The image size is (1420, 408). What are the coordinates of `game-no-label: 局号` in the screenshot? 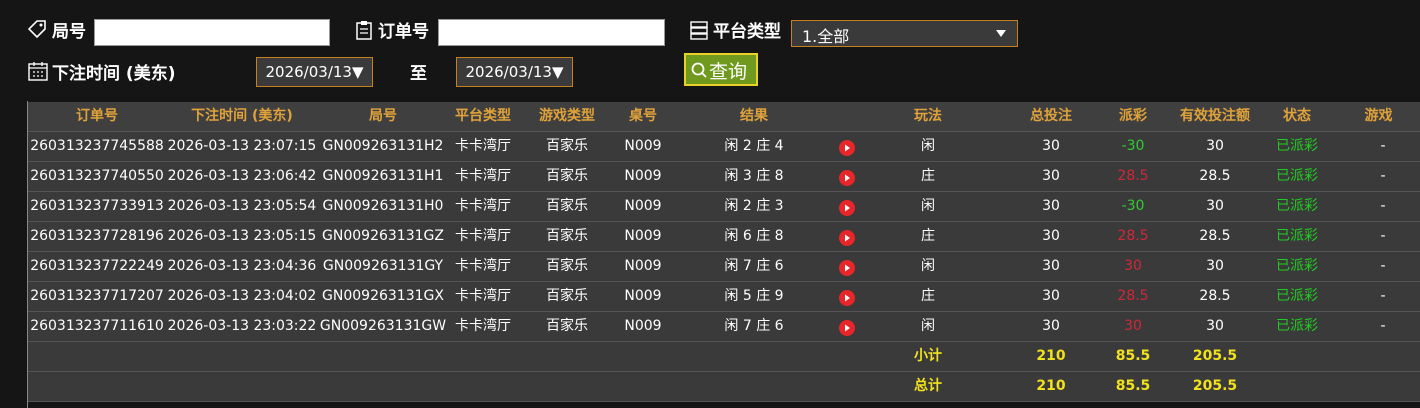 It's located at (69, 32).